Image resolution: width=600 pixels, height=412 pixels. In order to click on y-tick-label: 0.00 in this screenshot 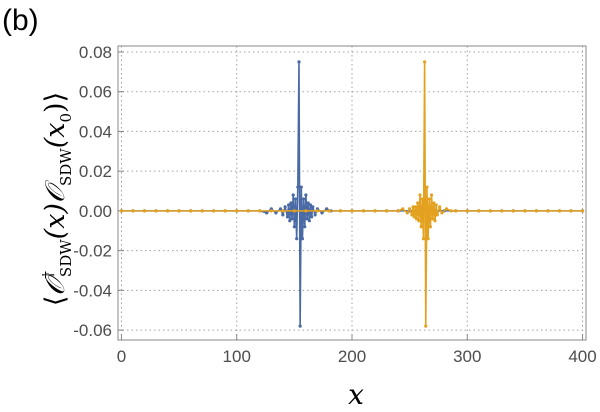, I will do `click(95, 211)`.